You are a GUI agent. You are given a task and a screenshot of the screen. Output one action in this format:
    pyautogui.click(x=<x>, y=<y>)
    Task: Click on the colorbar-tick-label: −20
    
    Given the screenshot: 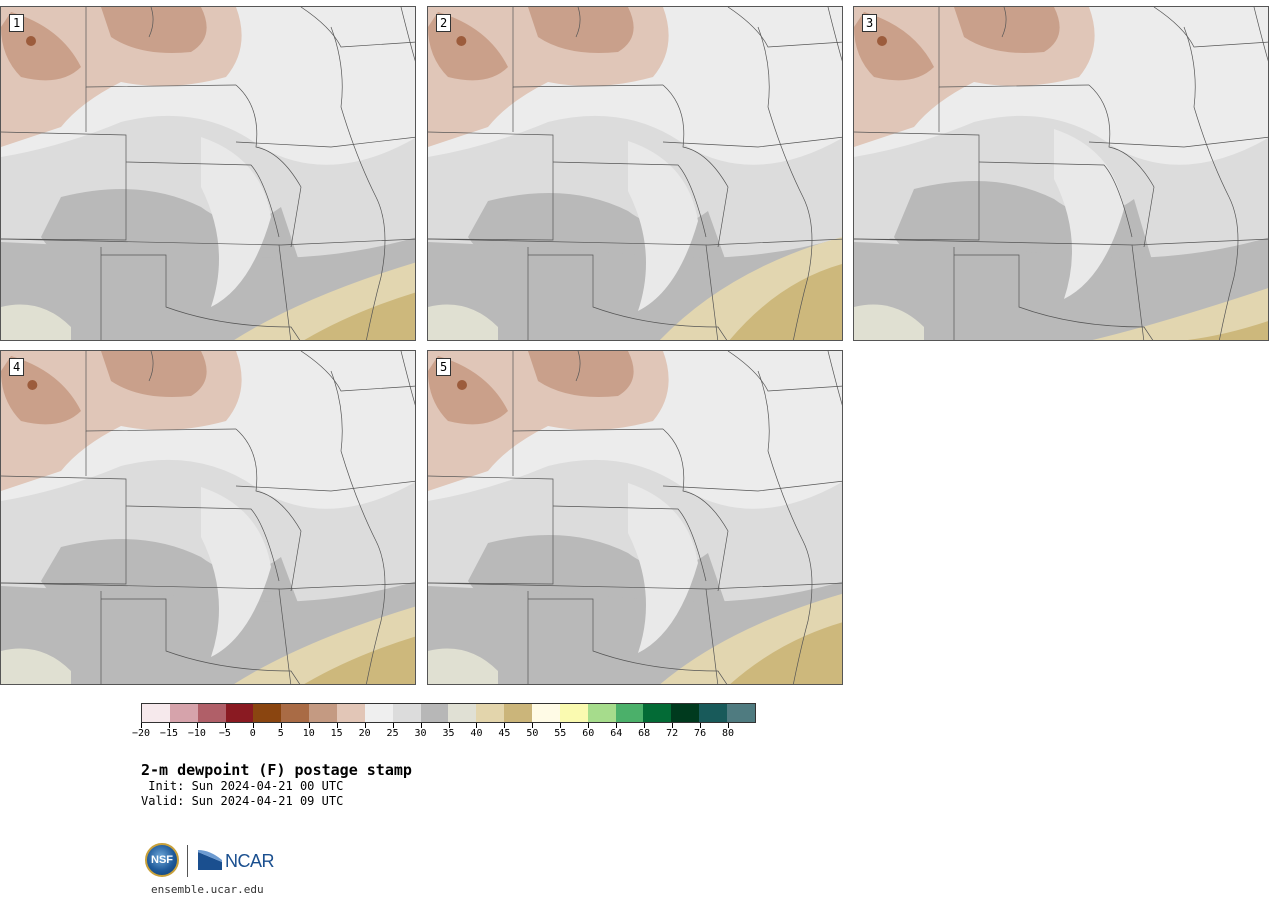 What is the action you would take?
    pyautogui.click(x=141, y=733)
    